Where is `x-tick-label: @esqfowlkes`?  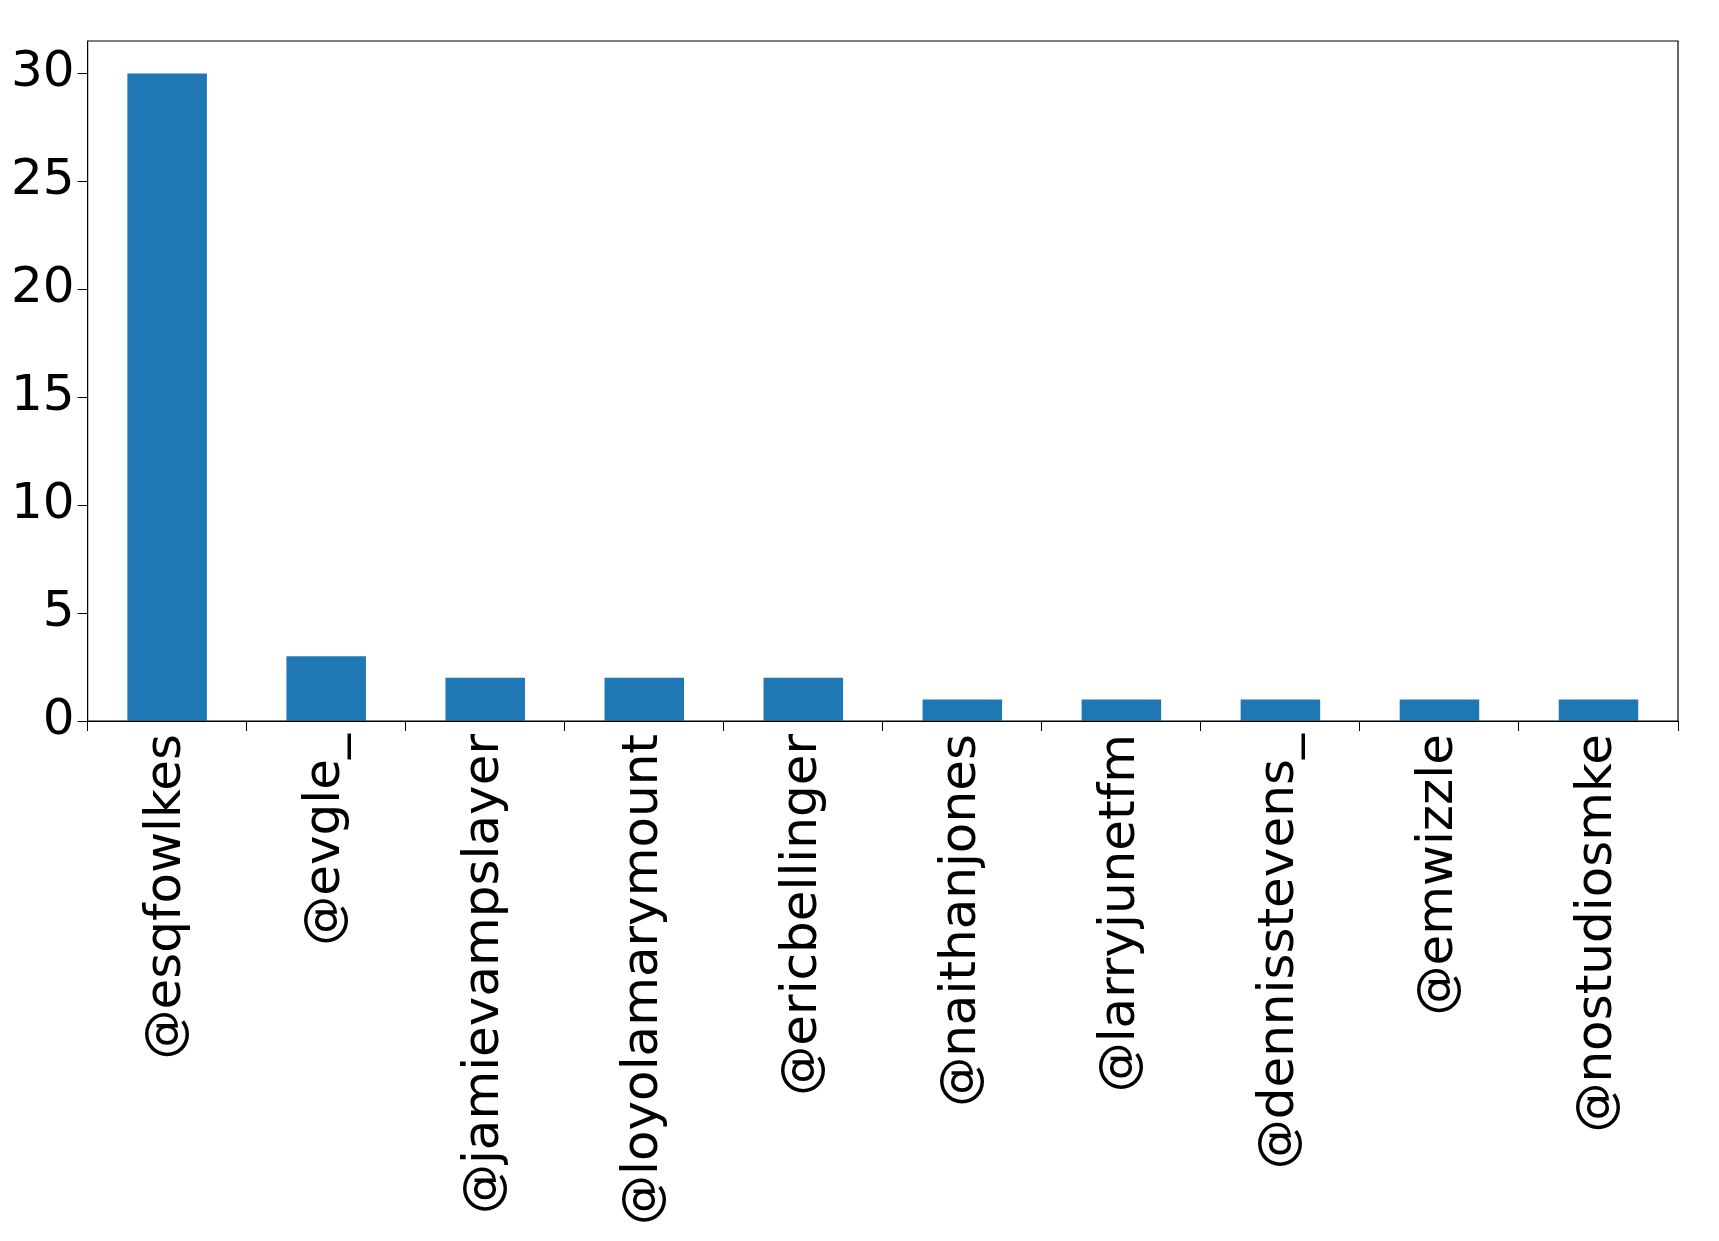
x-tick-label: @esqfowlkes is located at coordinates (163, 897).